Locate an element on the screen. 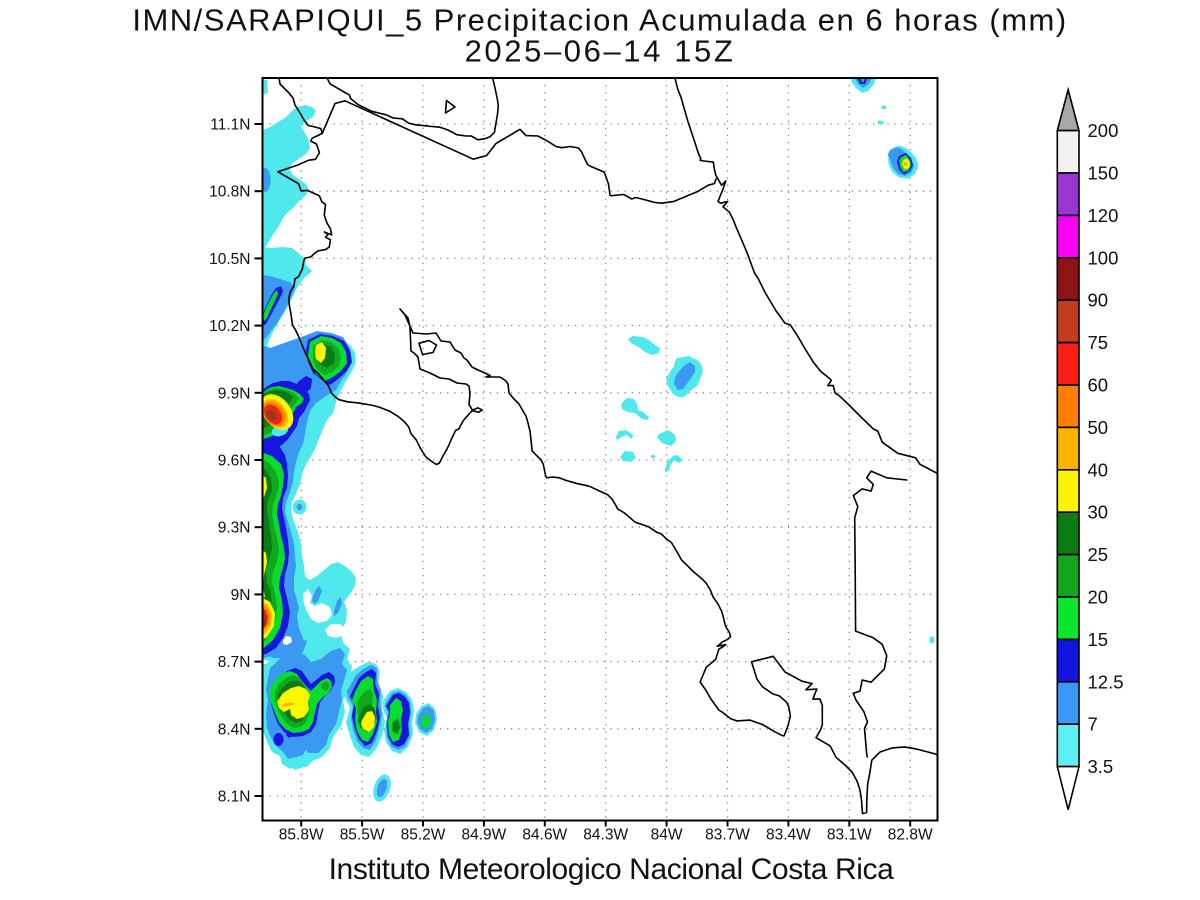  svg-text: 8.4N is located at coordinates (234, 729).